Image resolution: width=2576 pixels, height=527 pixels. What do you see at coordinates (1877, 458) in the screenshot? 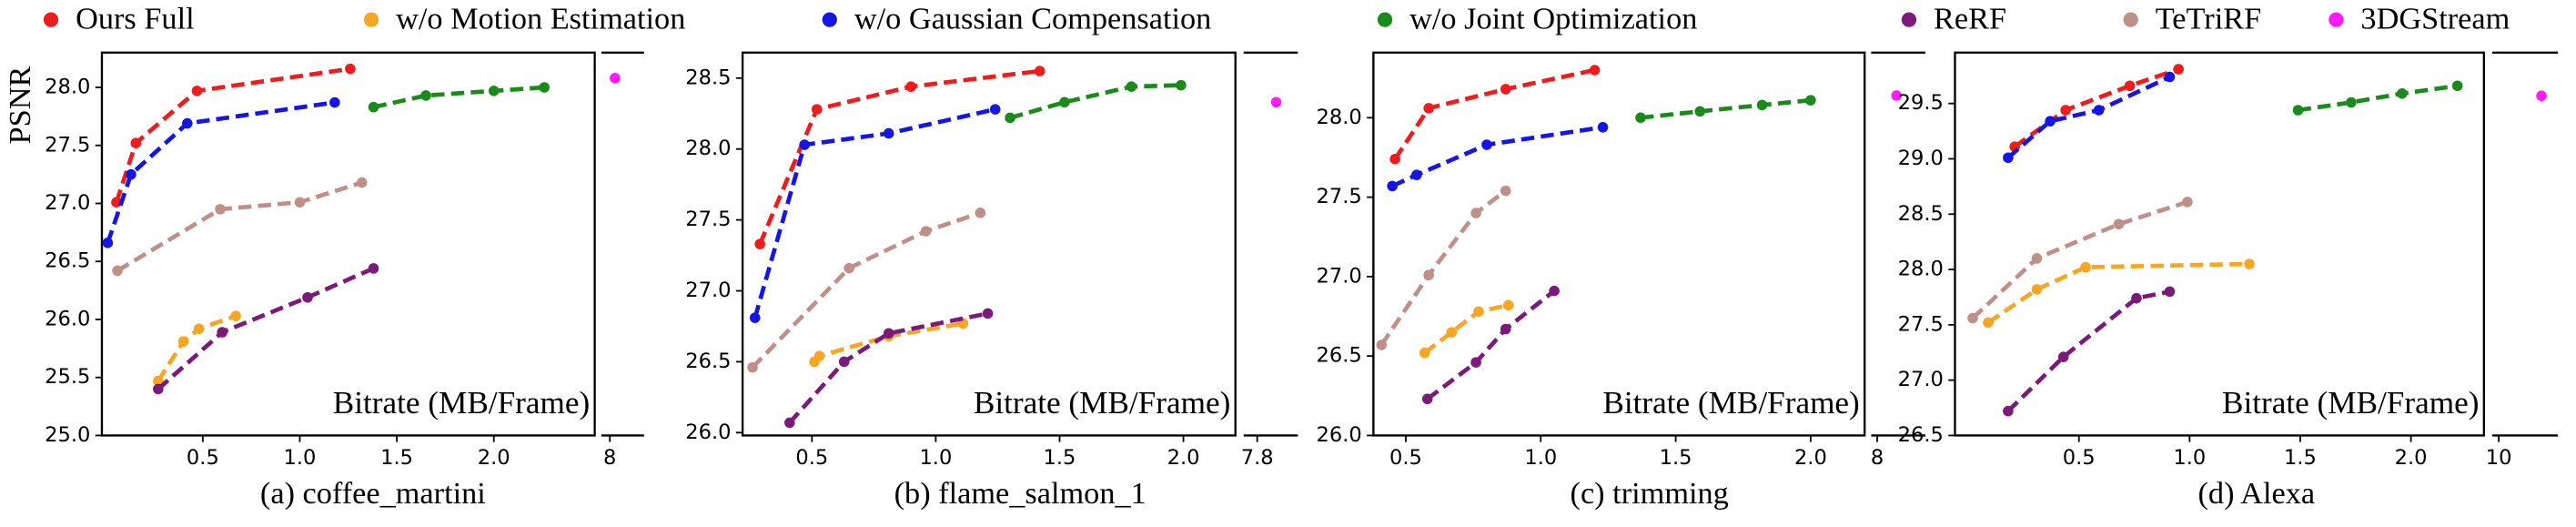
I see `x2-tick-label: 8` at bounding box center [1877, 458].